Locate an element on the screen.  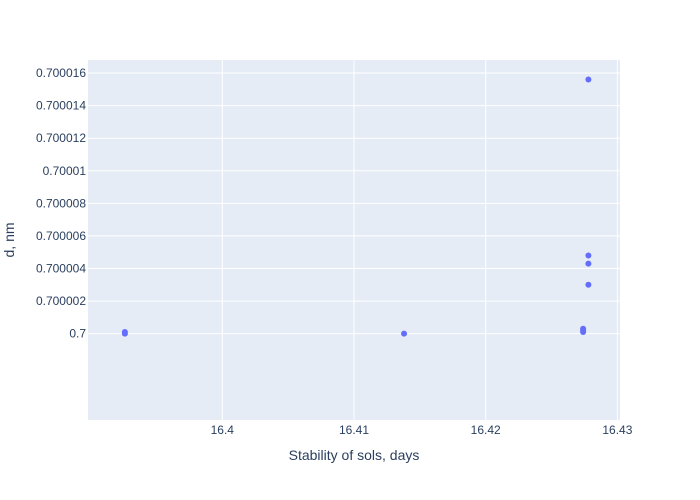
y-tick-label: 0.700006 is located at coordinates (61, 236).